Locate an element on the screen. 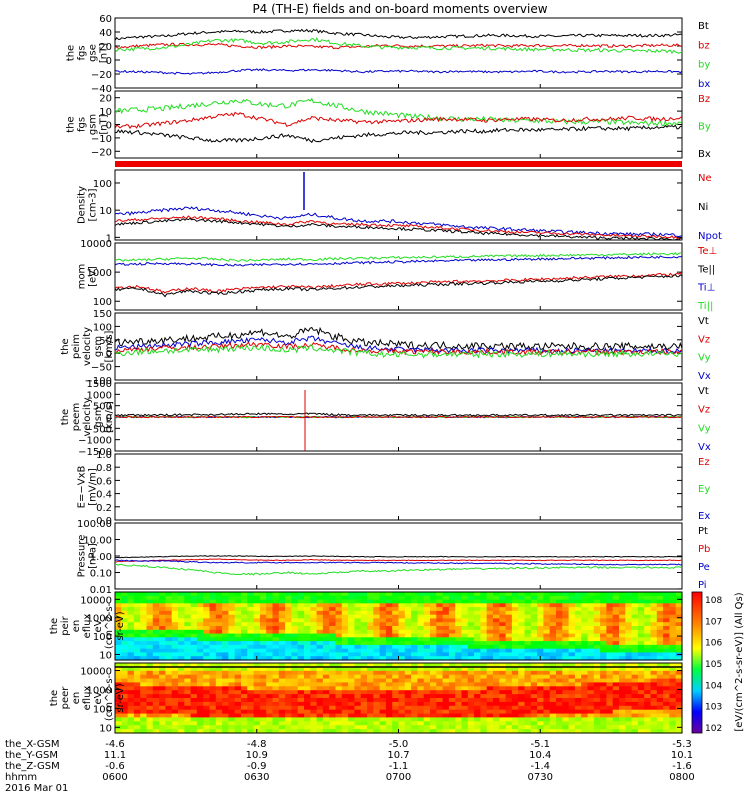  colorbar-tick-label: 105 is located at coordinates (713, 665).